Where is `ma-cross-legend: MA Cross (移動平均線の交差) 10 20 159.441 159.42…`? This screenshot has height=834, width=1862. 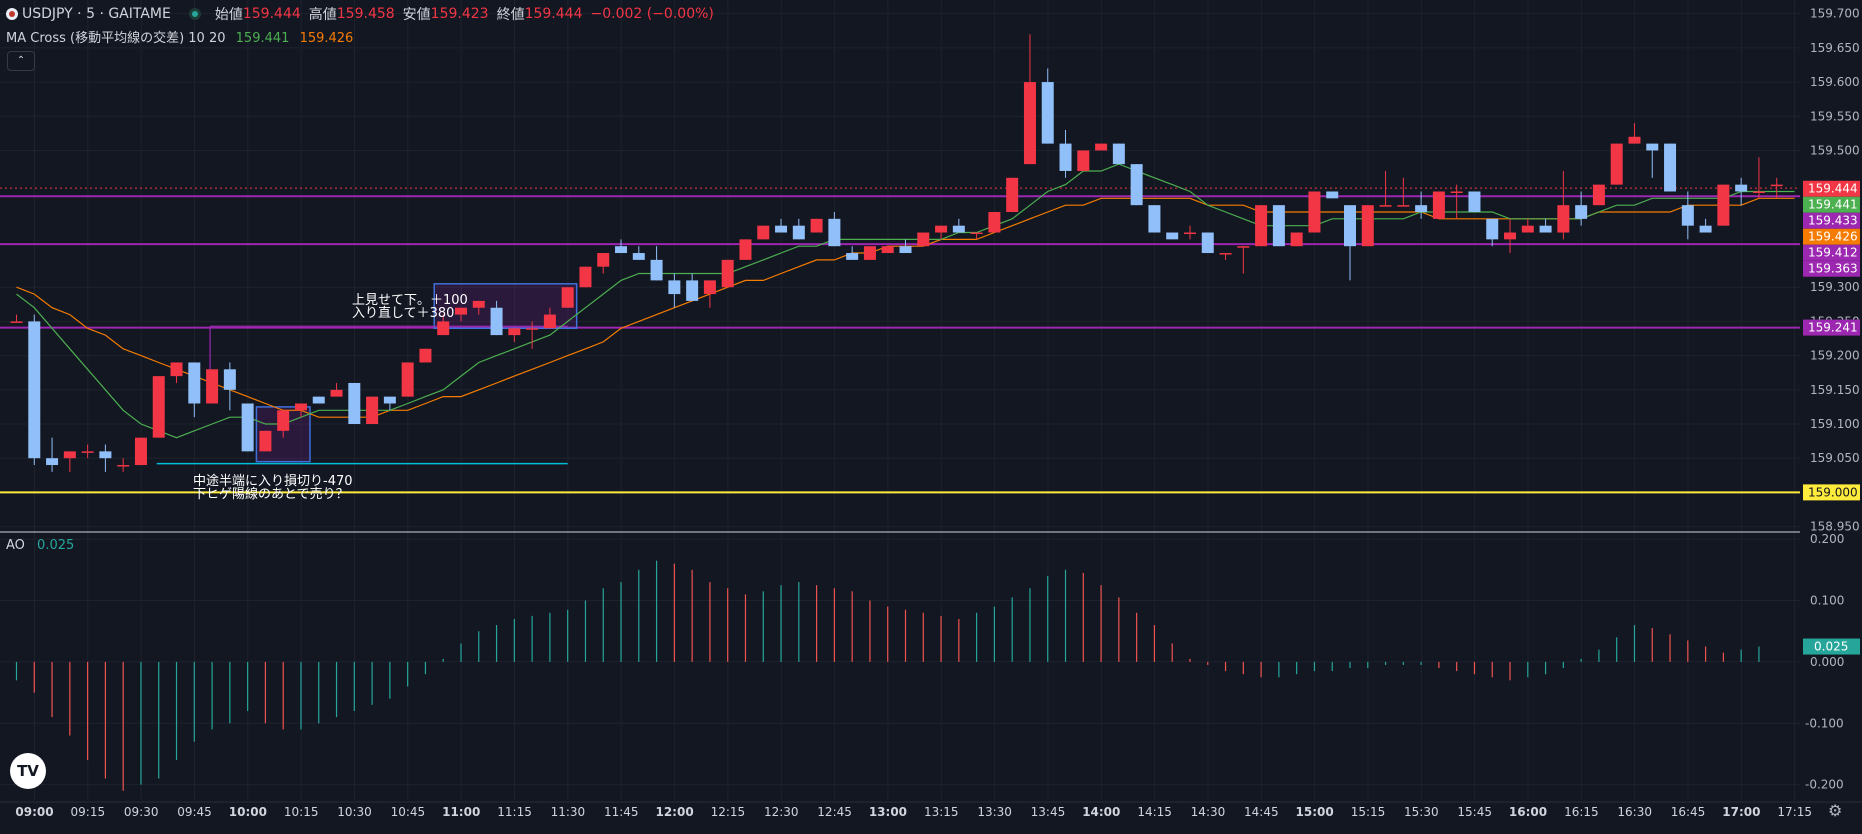
ma-cross-legend: MA Cross (移動平均線の交差) 10 20 159.441 159.42… is located at coordinates (179, 36).